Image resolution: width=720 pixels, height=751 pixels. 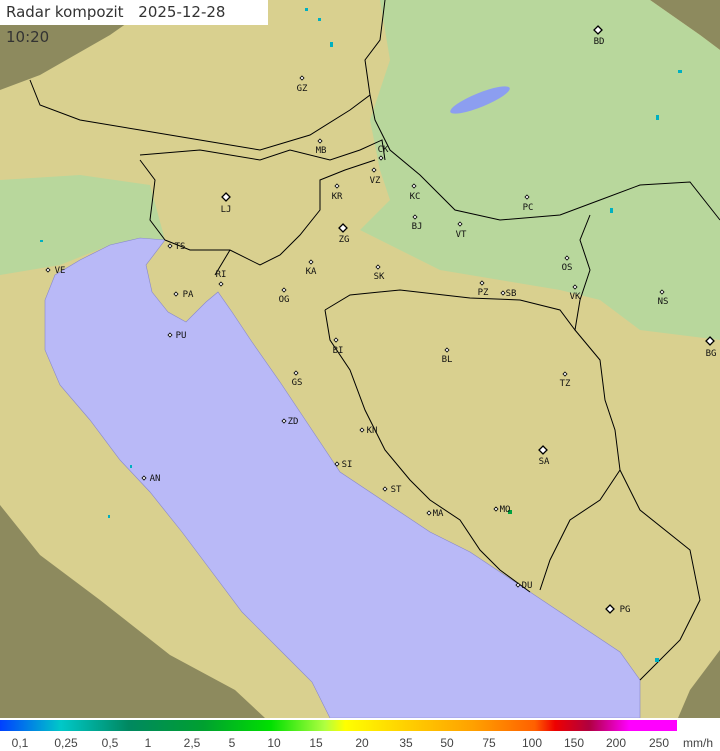 What do you see at coordinates (574, 743) in the screenshot?
I see `legend-tick: 150` at bounding box center [574, 743].